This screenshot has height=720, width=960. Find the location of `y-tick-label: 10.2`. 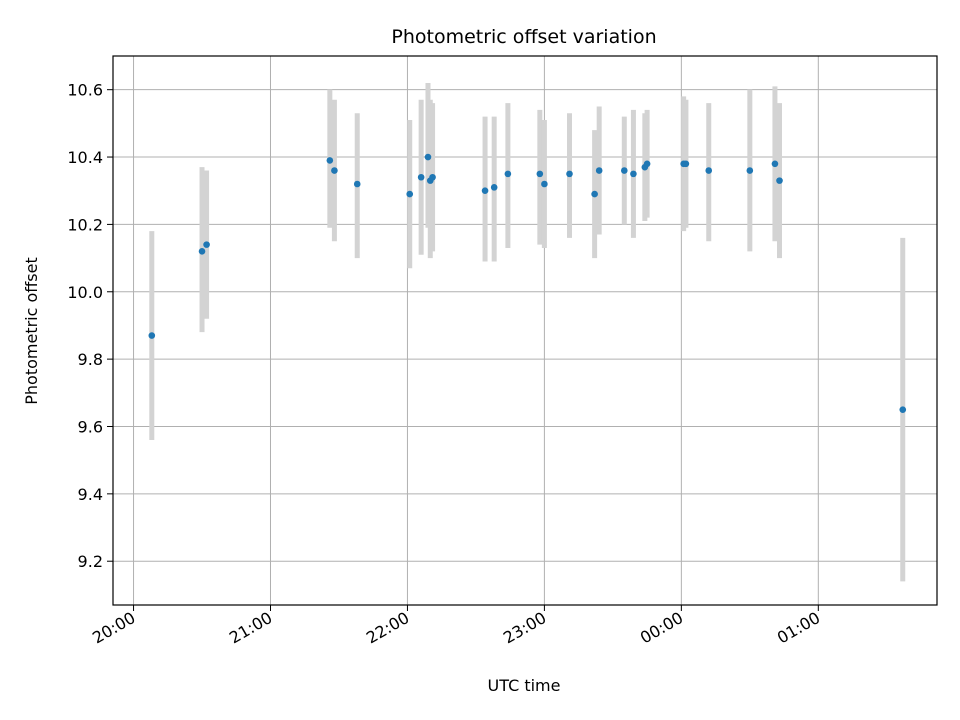

y-tick-label: 10.2 is located at coordinates (85, 224).